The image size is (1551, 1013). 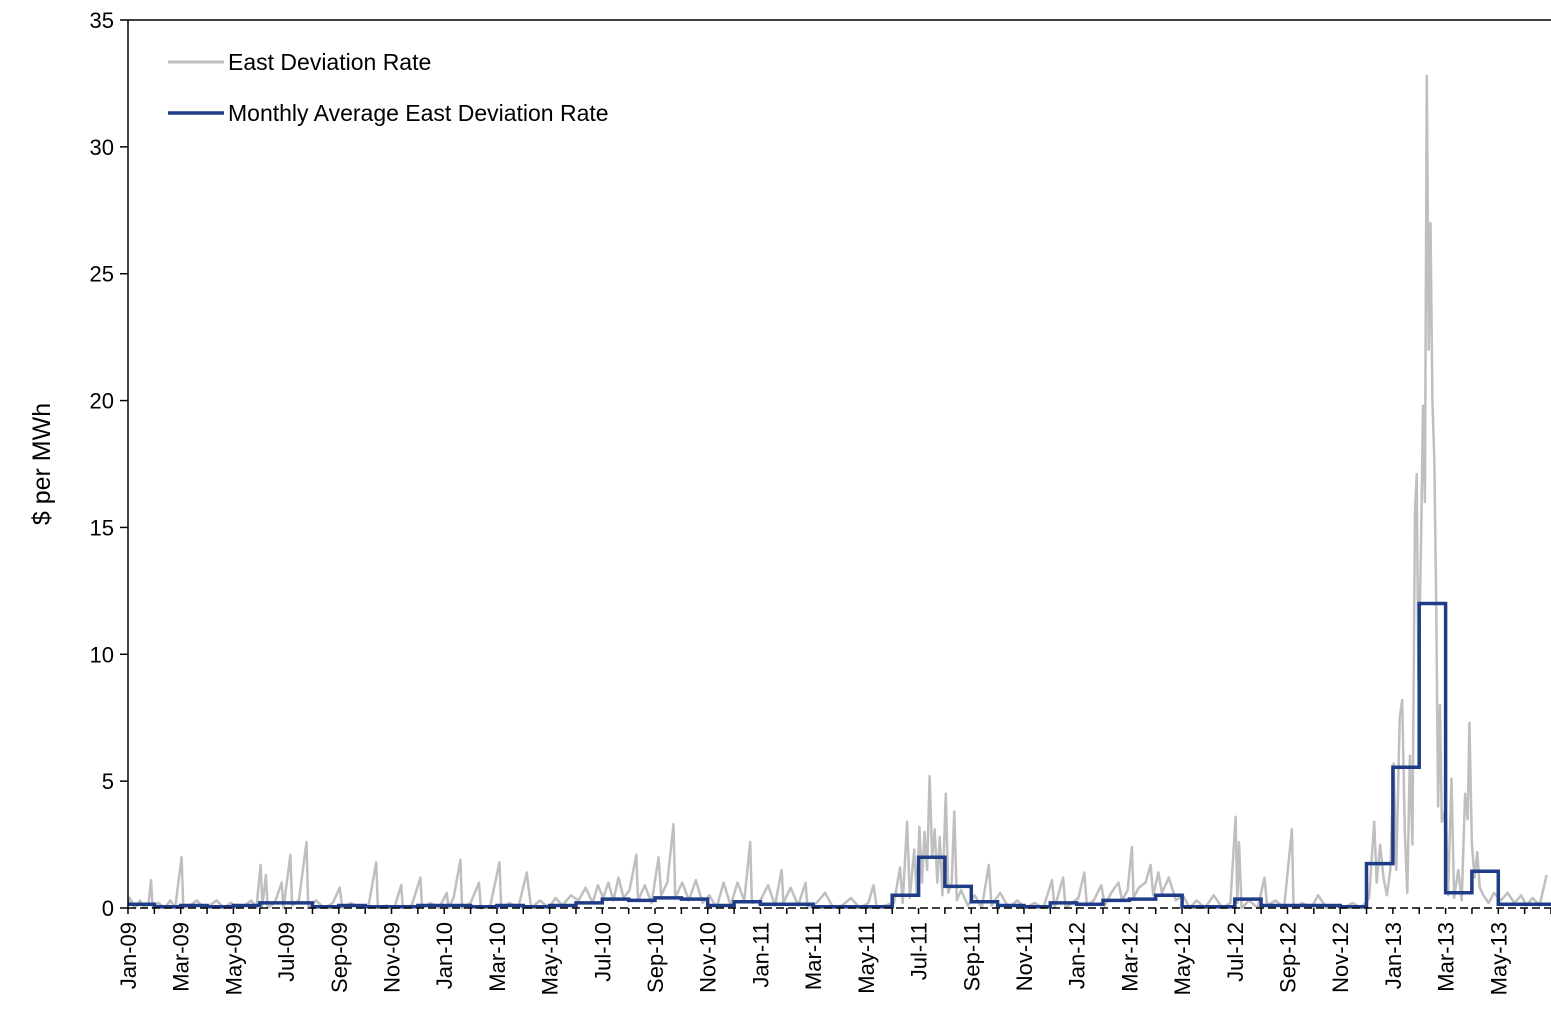 What do you see at coordinates (418, 113) in the screenshot?
I see `legend-label-monthly: Monthly Average East Deviation Rate` at bounding box center [418, 113].